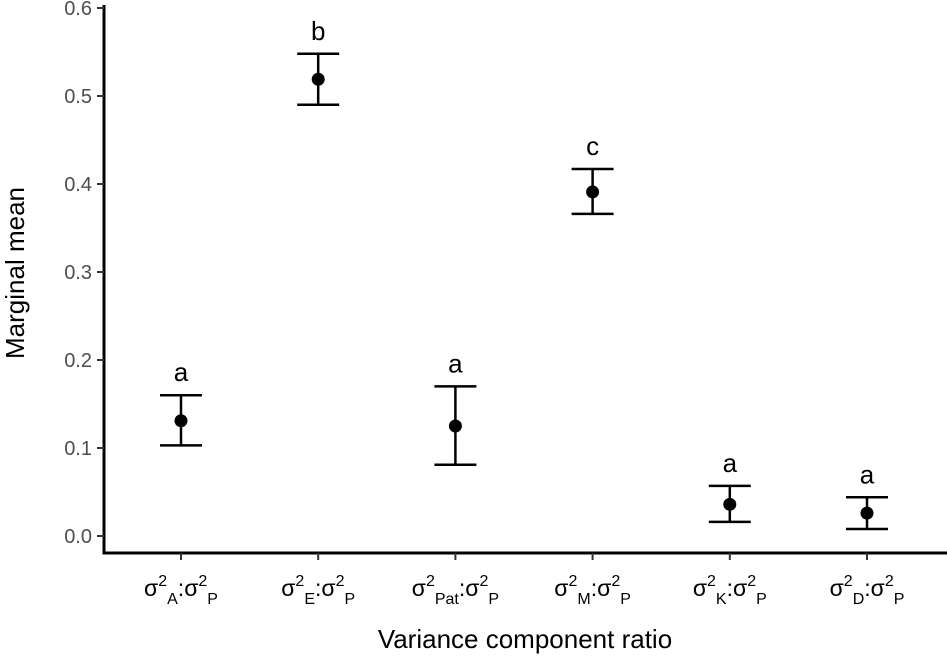 The width and height of the screenshot is (947, 661). What do you see at coordinates (730, 590) in the screenshot?
I see `x-tick-label: σ2K:σ2P` at bounding box center [730, 590].